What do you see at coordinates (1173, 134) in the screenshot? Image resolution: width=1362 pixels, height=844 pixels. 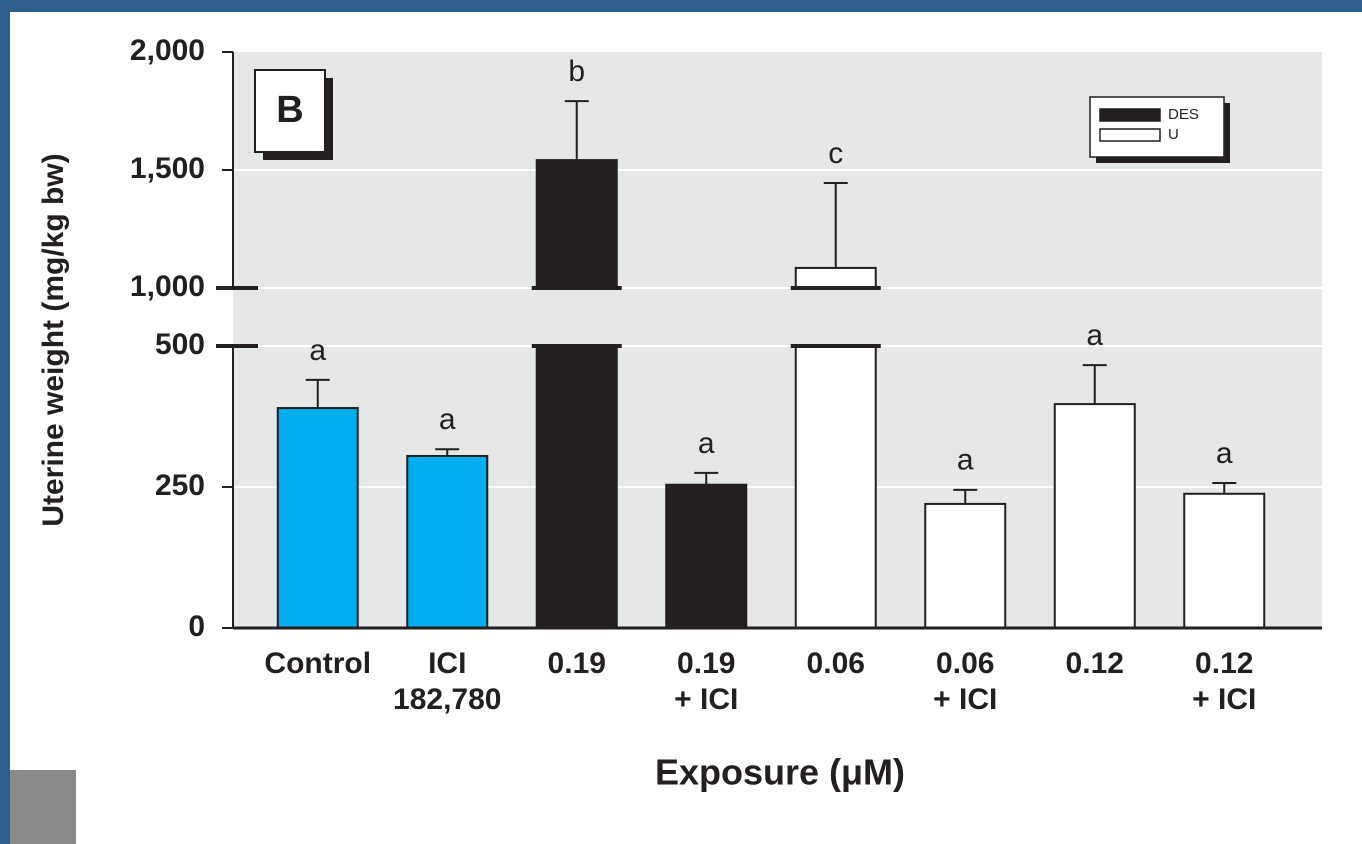 I see `legend-label: U` at bounding box center [1173, 134].